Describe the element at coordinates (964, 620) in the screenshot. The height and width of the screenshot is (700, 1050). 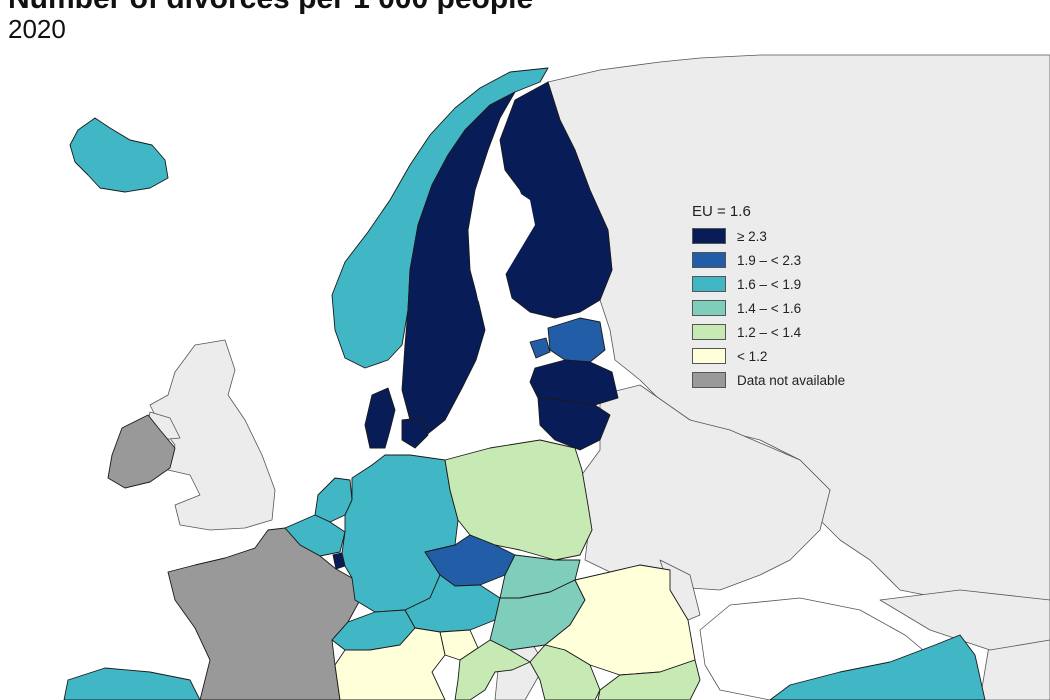
I see `land-caucasus` at that location.